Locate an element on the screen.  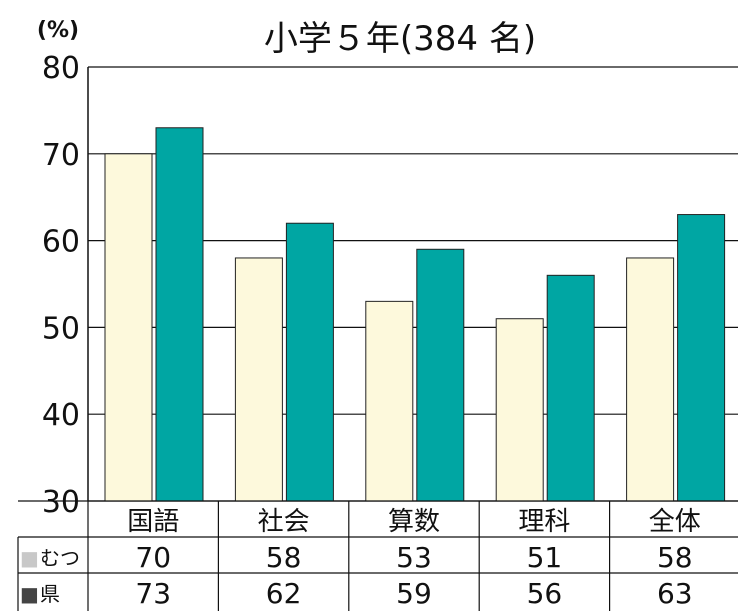
legend-label: むつ is located at coordinates (60, 558).